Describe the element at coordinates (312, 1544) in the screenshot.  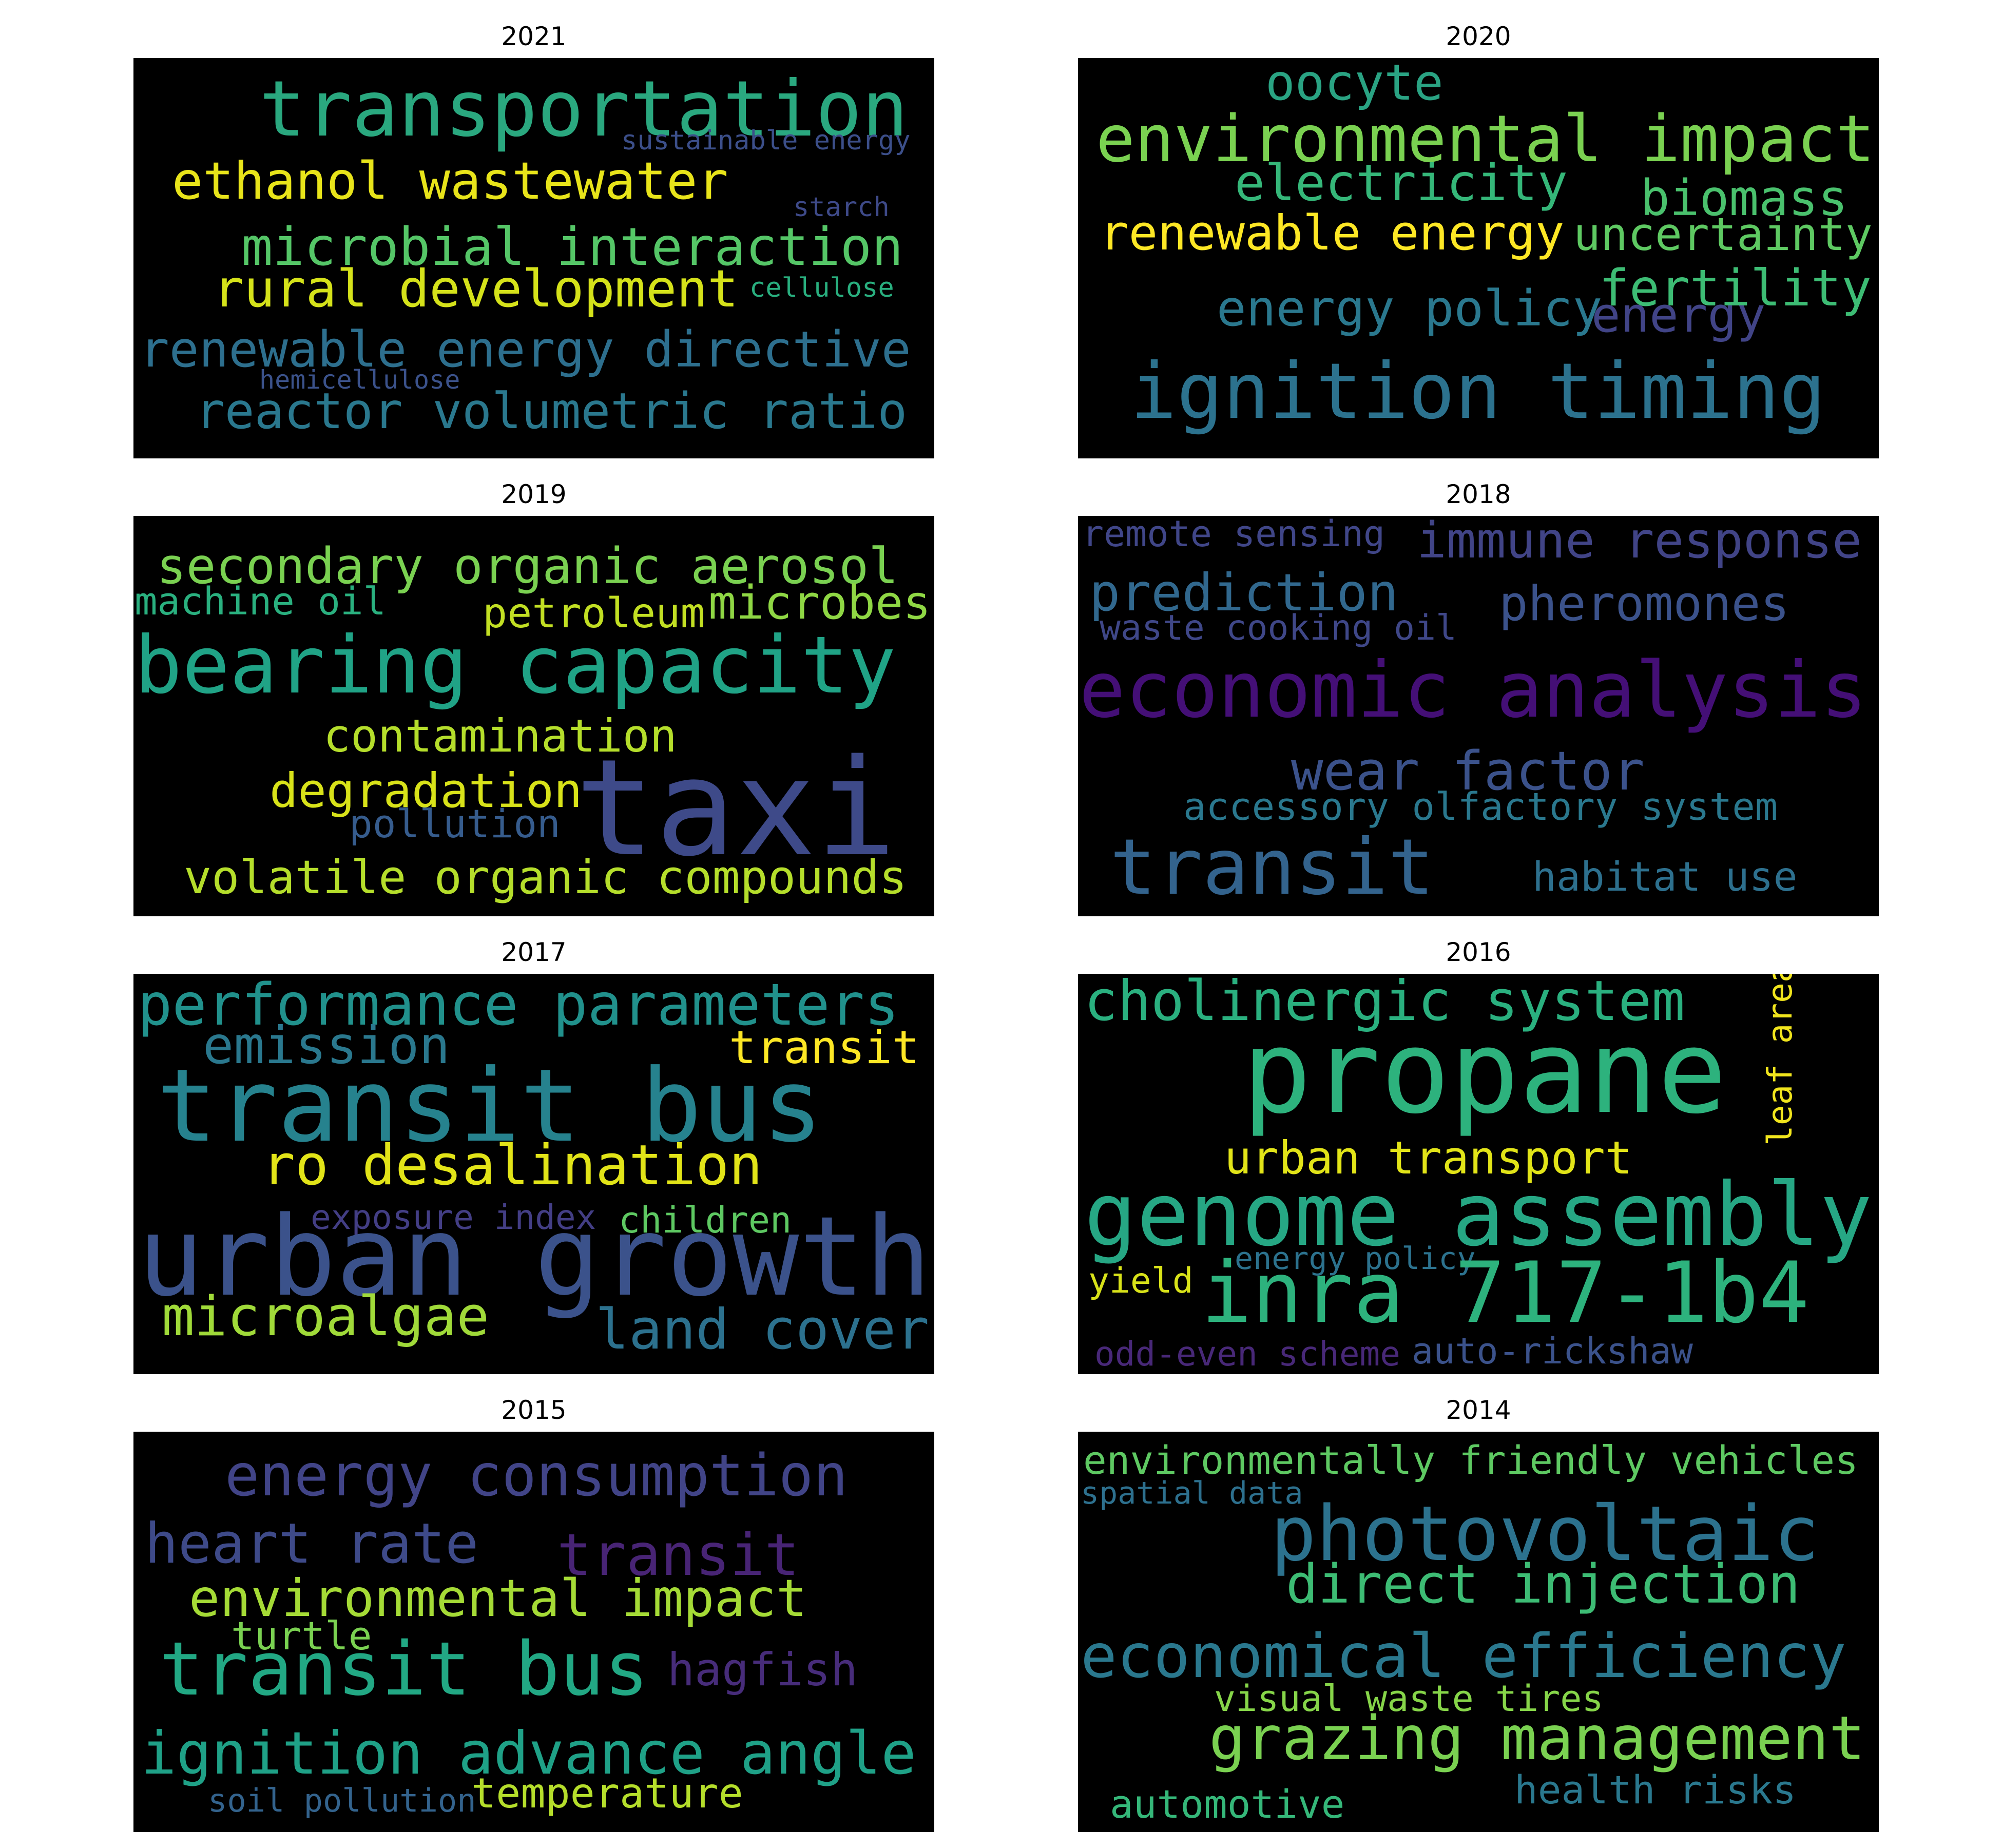
I see `cloud-word: heart rate` at that location.